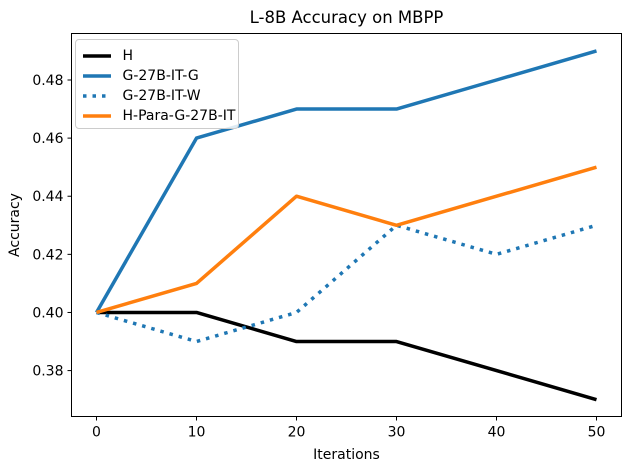  Describe the element at coordinates (96, 433) in the screenshot. I see `x-tick-label: 0` at that location.